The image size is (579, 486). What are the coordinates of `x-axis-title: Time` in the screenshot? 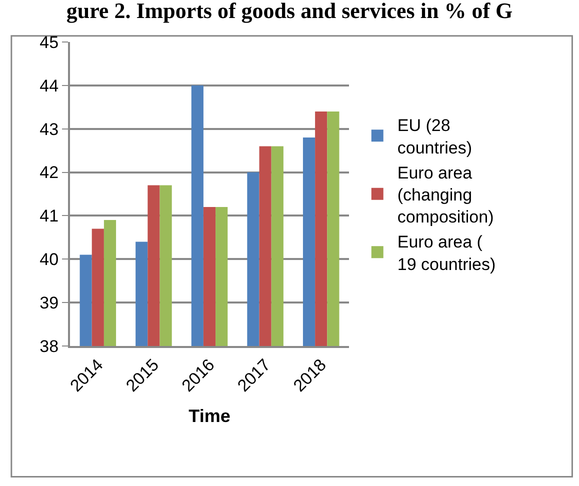 It's located at (209, 416).